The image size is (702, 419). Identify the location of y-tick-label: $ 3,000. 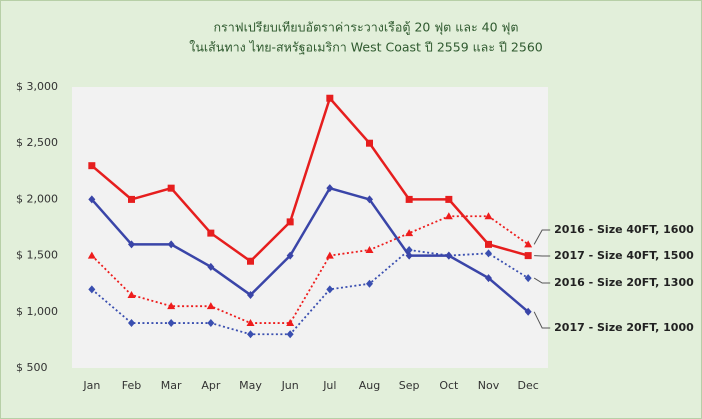
(37, 86).